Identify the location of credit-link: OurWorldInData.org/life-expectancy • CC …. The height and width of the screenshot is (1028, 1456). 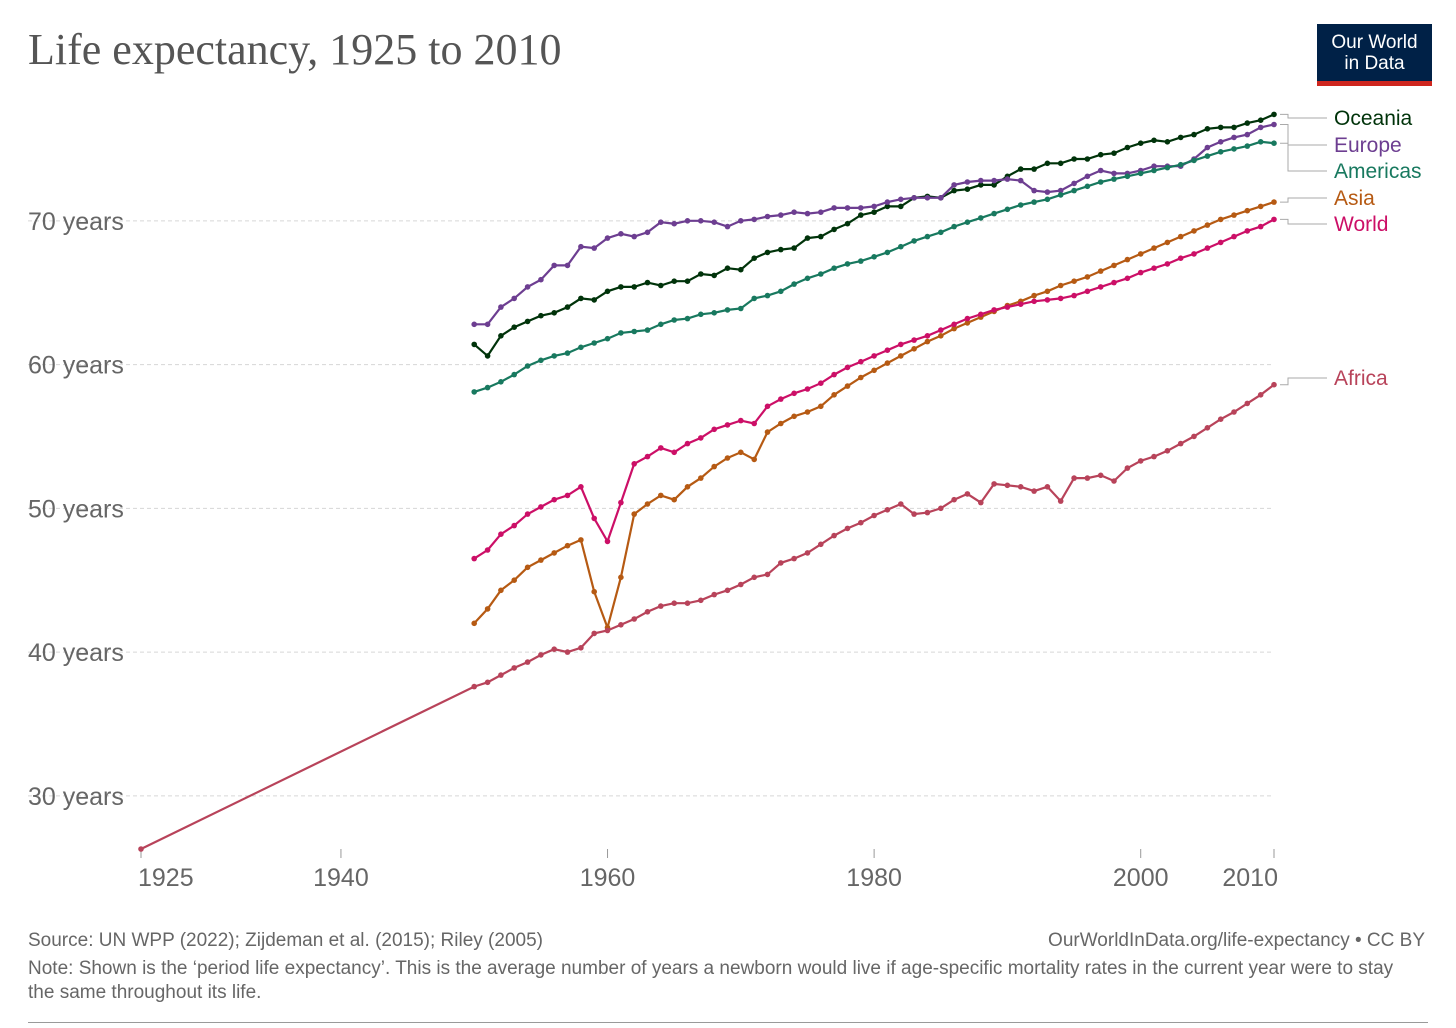
(1236, 940).